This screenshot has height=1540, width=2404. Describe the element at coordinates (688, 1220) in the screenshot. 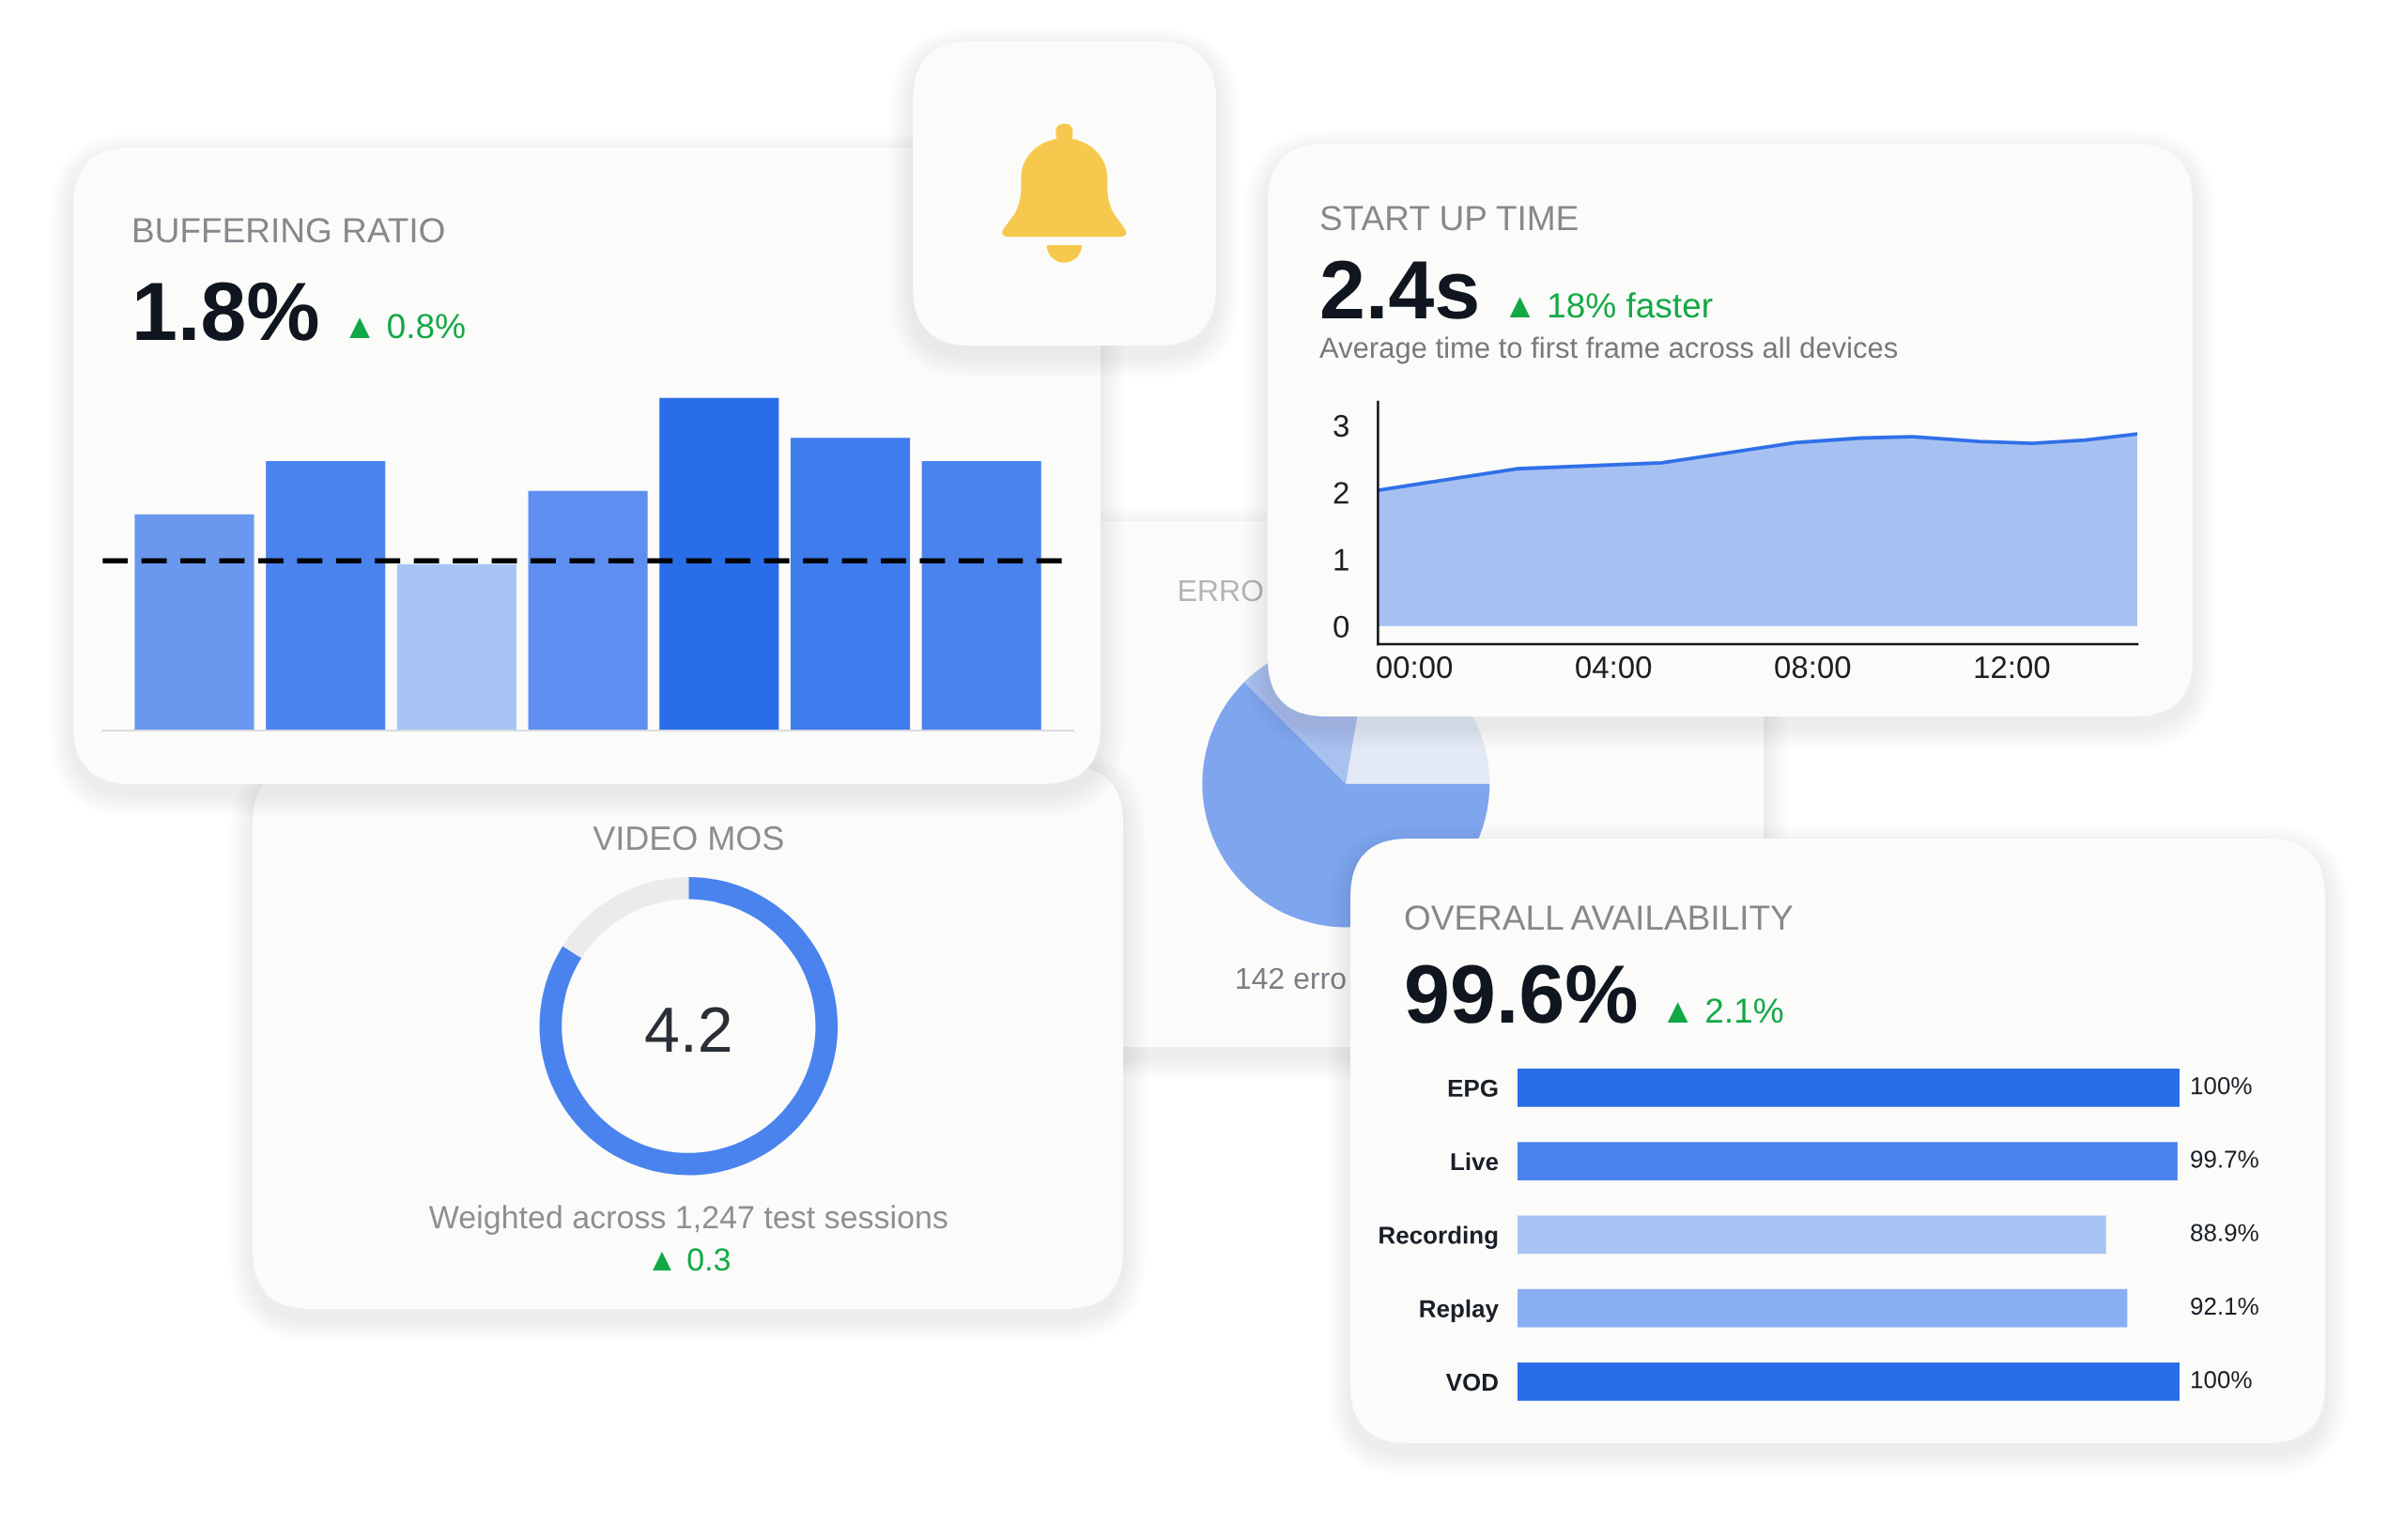

I see `text: Weighted across 1,247 test sessions` at that location.